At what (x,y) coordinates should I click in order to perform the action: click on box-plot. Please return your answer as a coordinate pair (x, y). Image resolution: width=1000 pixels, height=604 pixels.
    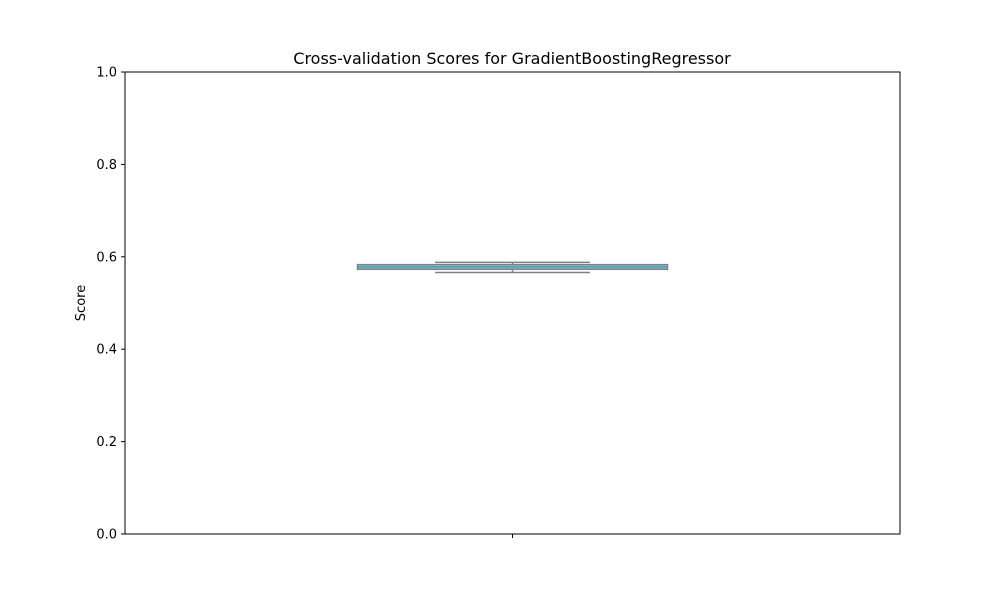
    Looking at the image, I should click on (512, 267).